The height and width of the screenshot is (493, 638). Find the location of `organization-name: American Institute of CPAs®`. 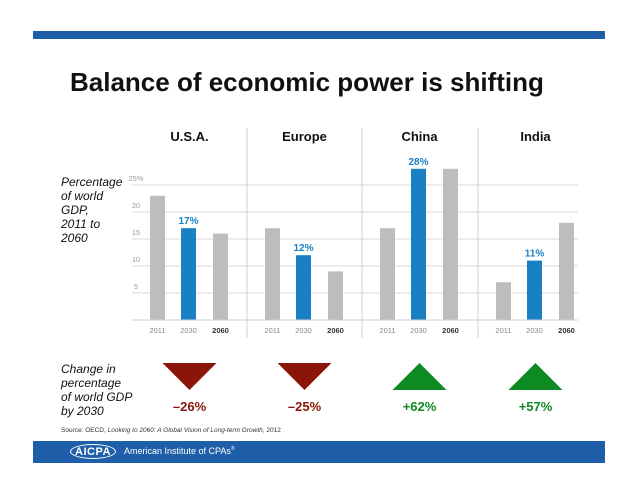

organization-name: American Institute of CPAs® is located at coordinates (179, 451).